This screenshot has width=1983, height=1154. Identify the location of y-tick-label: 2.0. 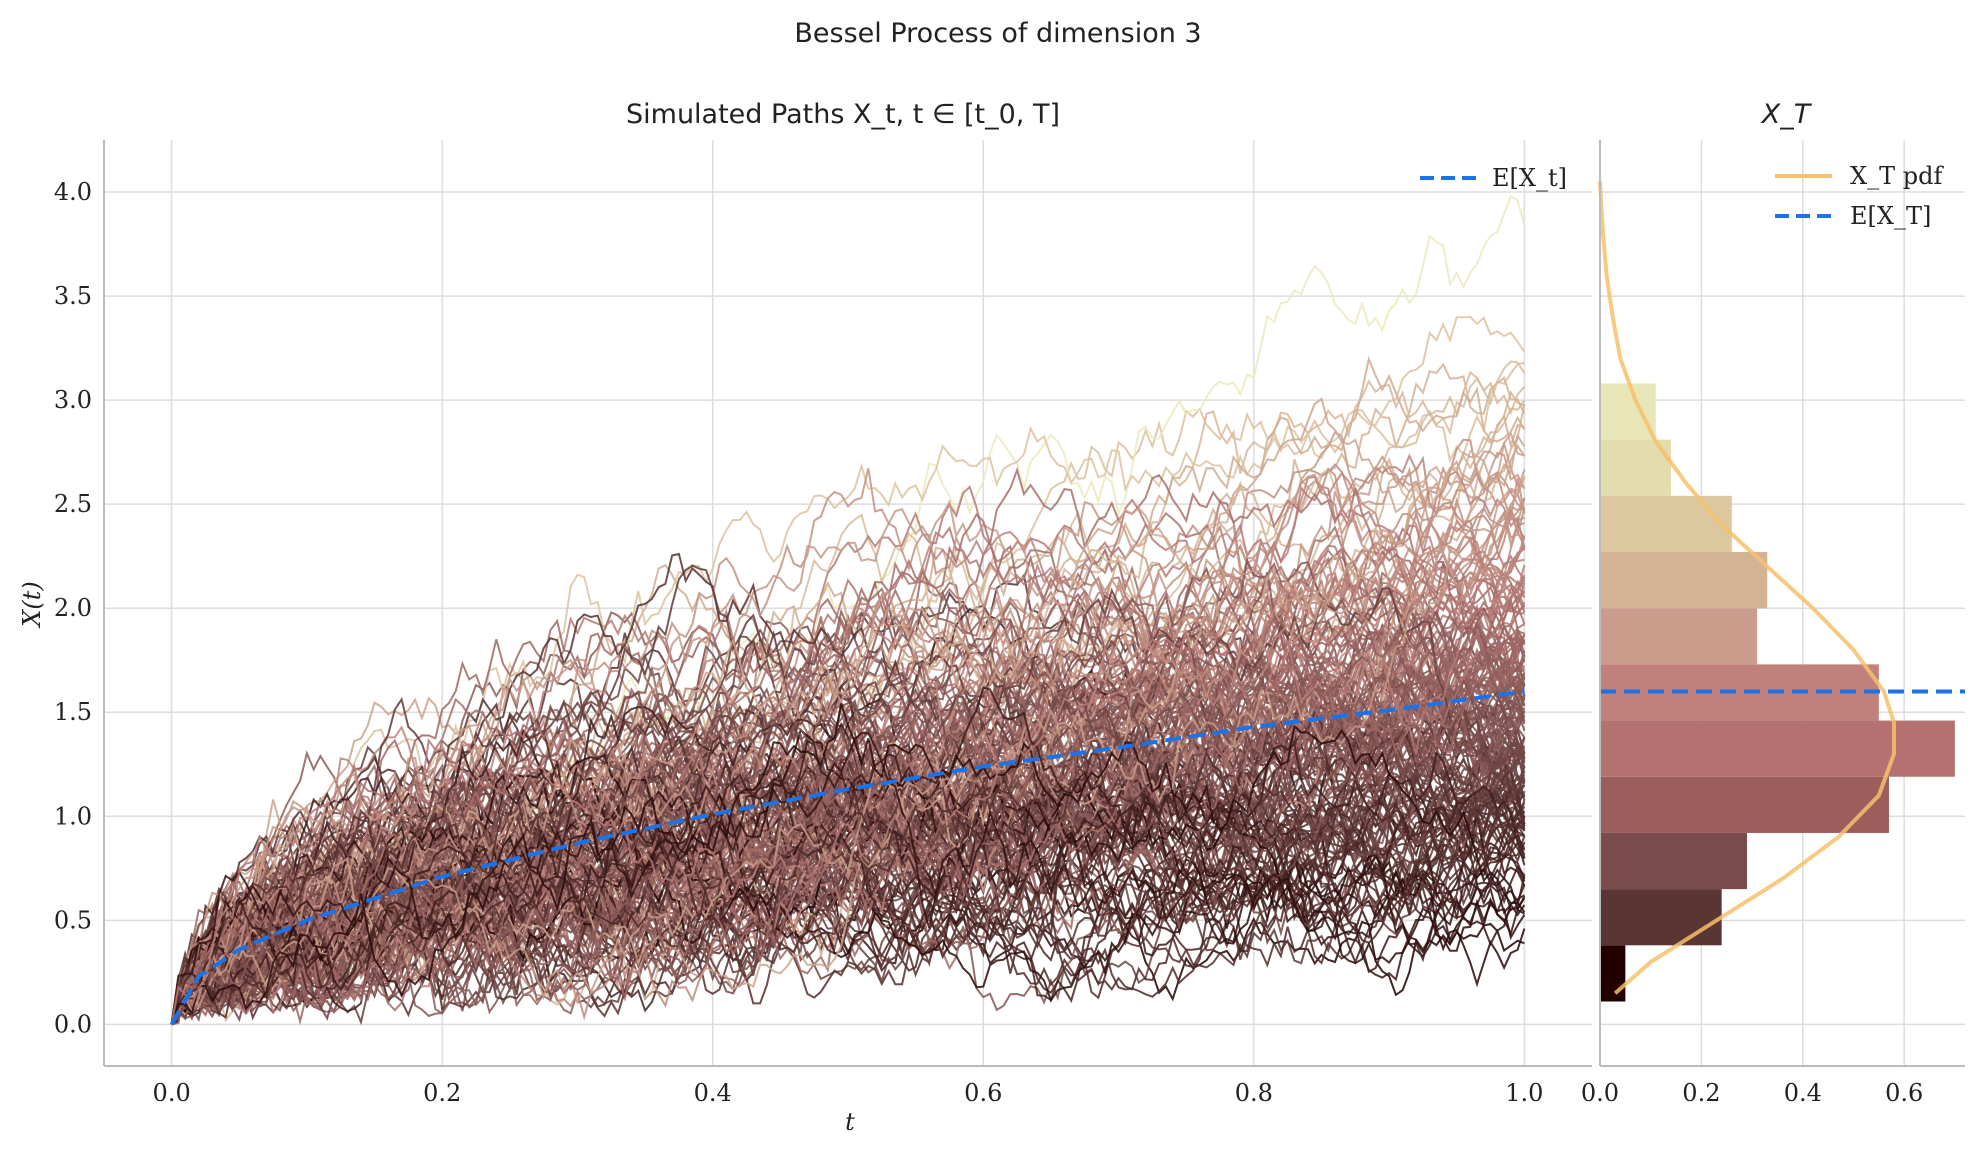
(73, 608).